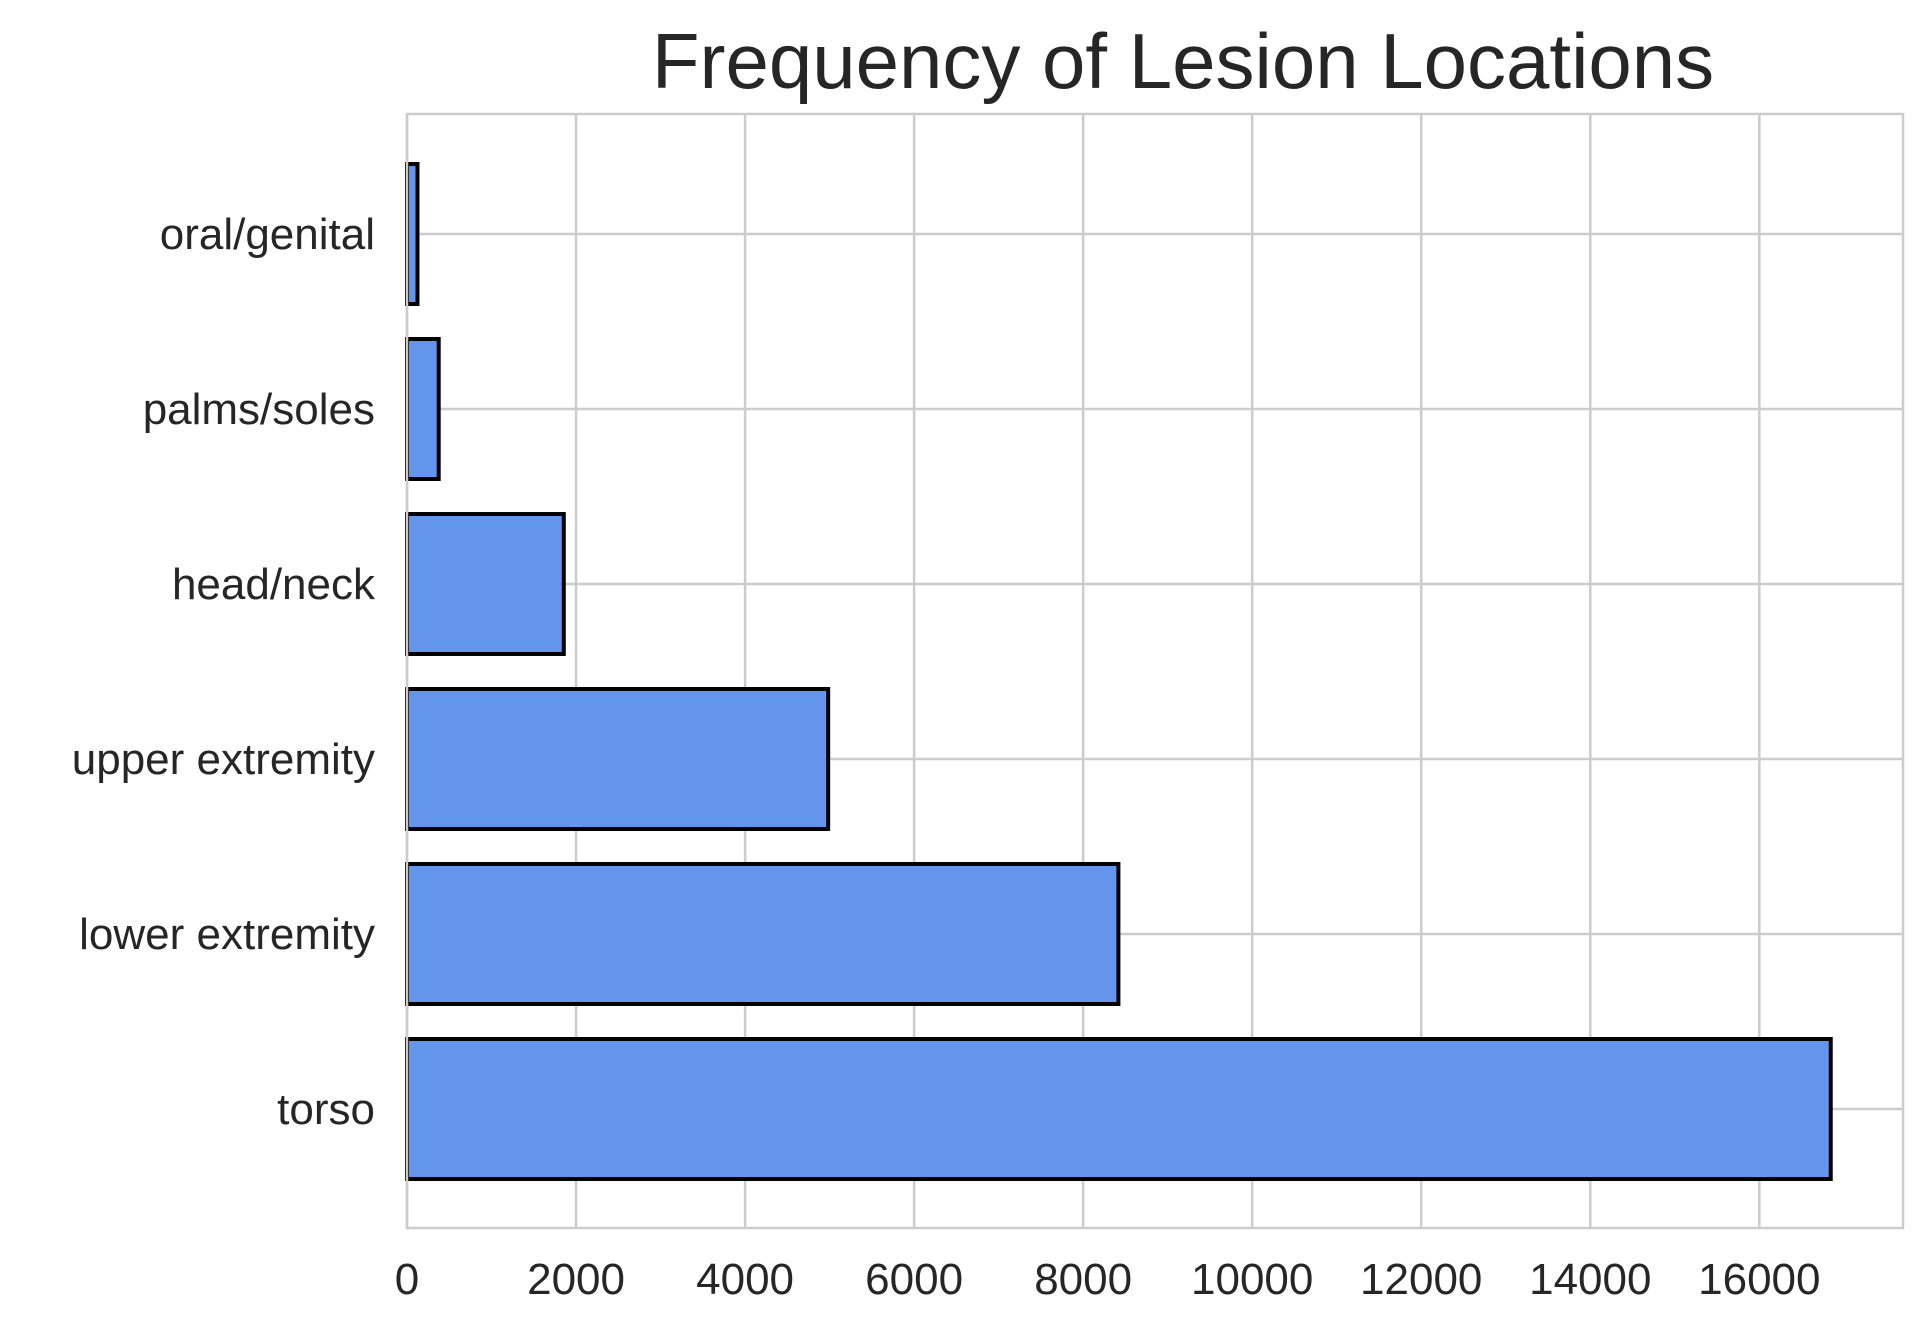 This screenshot has height=1328, width=1921. What do you see at coordinates (412, 234) in the screenshot?
I see `bar-oral-genital` at bounding box center [412, 234].